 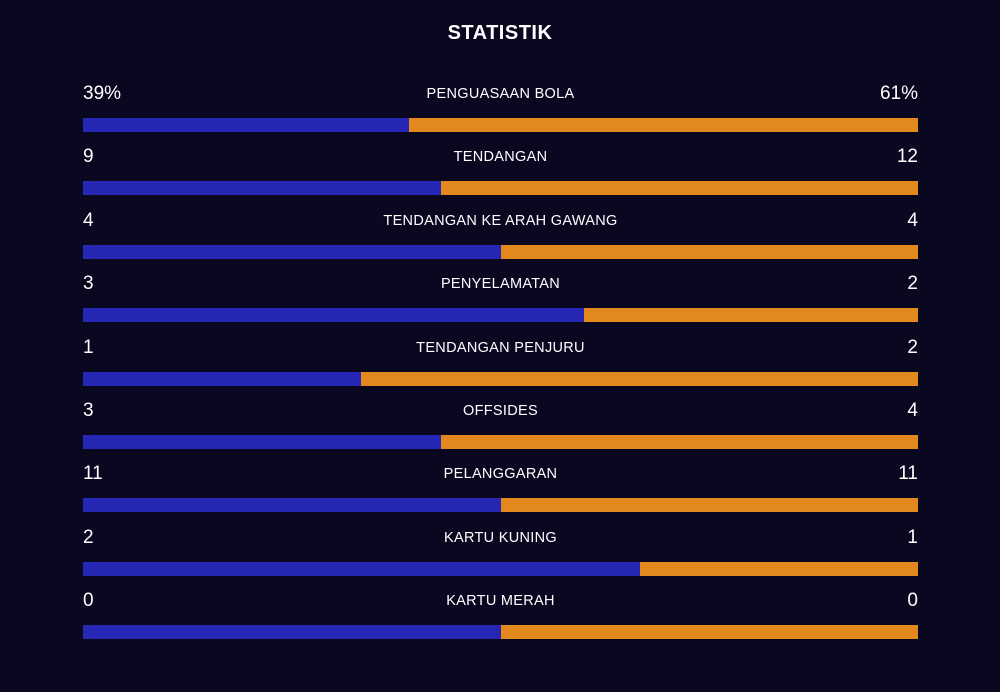 What do you see at coordinates (88, 601) in the screenshot?
I see `home-value: 0` at bounding box center [88, 601].